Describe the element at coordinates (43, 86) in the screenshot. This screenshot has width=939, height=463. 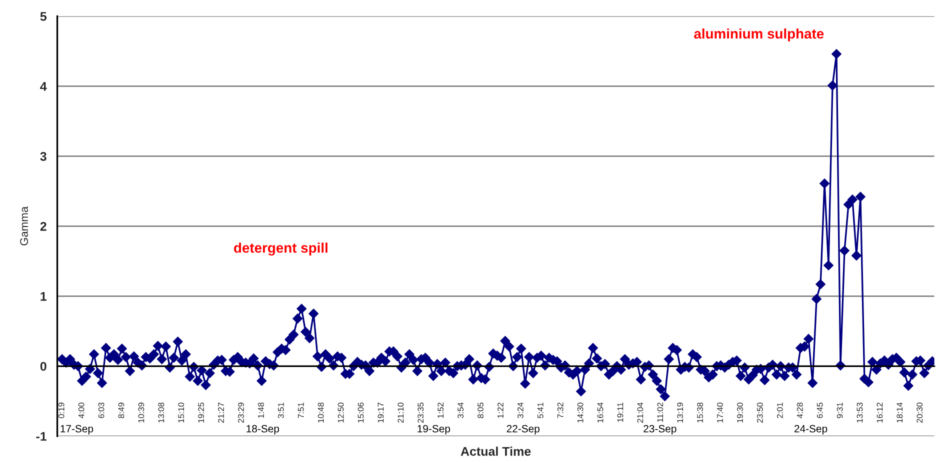
I see `y-tick-label: 4` at that location.